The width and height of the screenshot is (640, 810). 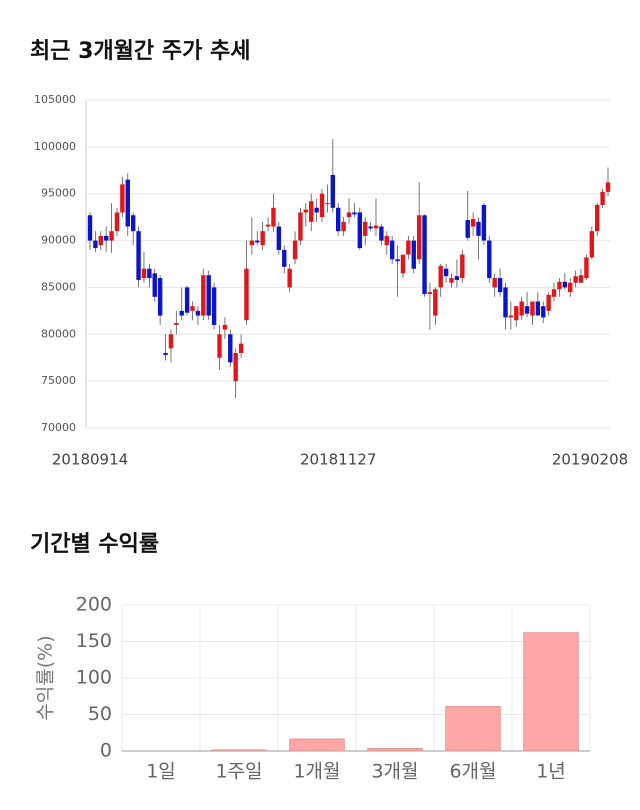 What do you see at coordinates (94, 641) in the screenshot?
I see `y-tick-label: 150` at bounding box center [94, 641].